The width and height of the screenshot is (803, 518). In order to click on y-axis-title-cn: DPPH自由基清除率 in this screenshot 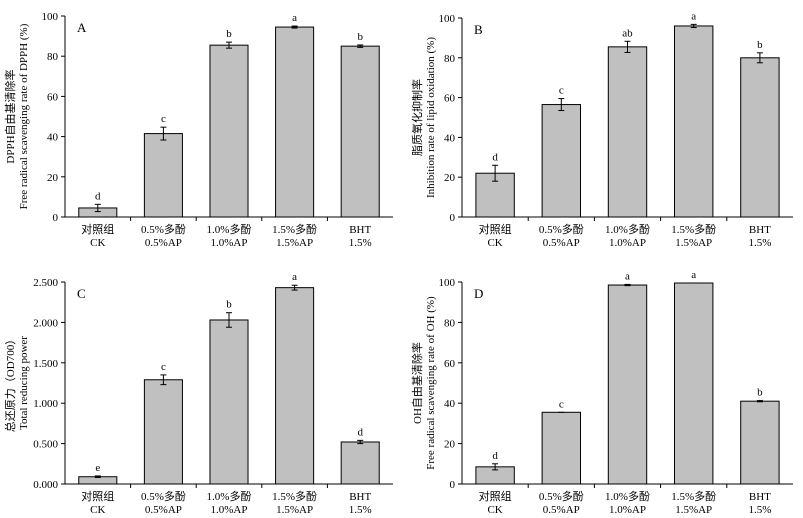, I will do `click(10, 116)`.